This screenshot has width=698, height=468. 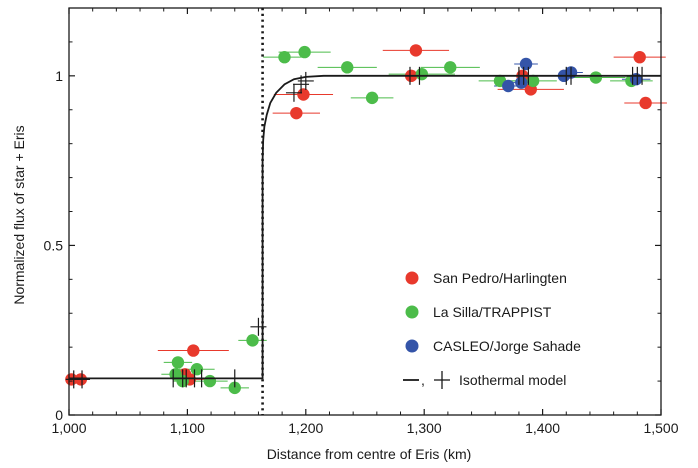 I want to click on legend-label: San Pedro/Harlingten, so click(x=500, y=278).